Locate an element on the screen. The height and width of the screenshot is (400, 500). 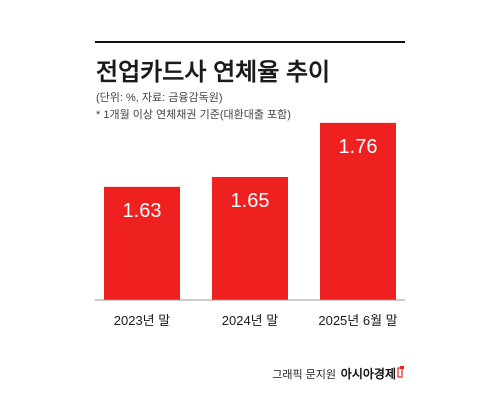
category-label-0: 2023년 말 is located at coordinates (142, 320).